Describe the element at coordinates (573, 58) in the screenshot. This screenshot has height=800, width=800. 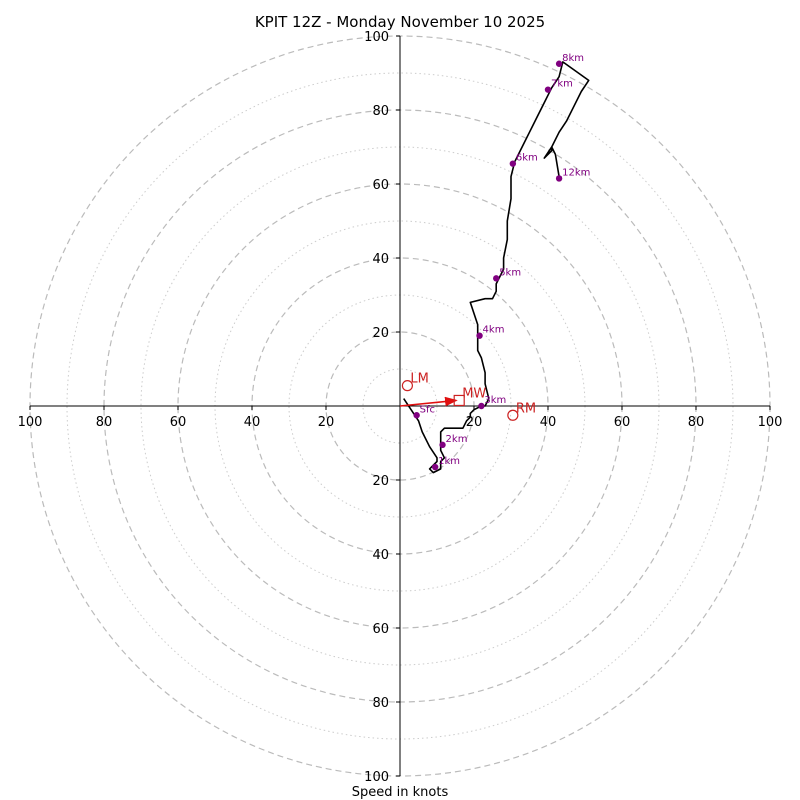
I see `height-label-8km: 8km` at that location.